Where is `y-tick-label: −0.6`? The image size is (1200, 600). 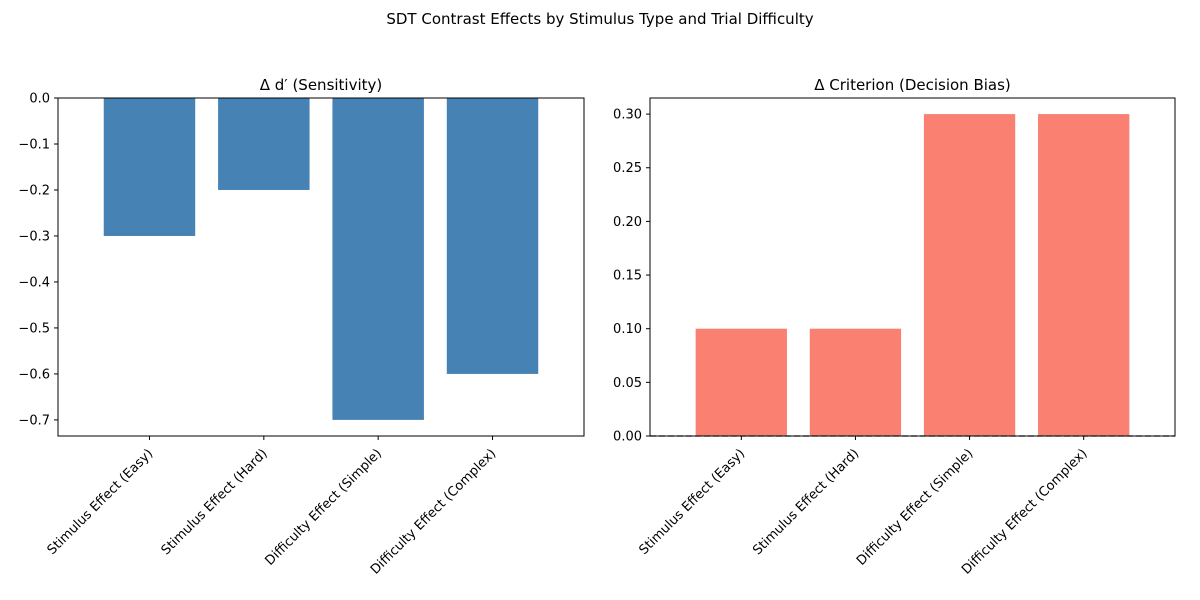
y-tick-label: −0.6 is located at coordinates (34, 374).